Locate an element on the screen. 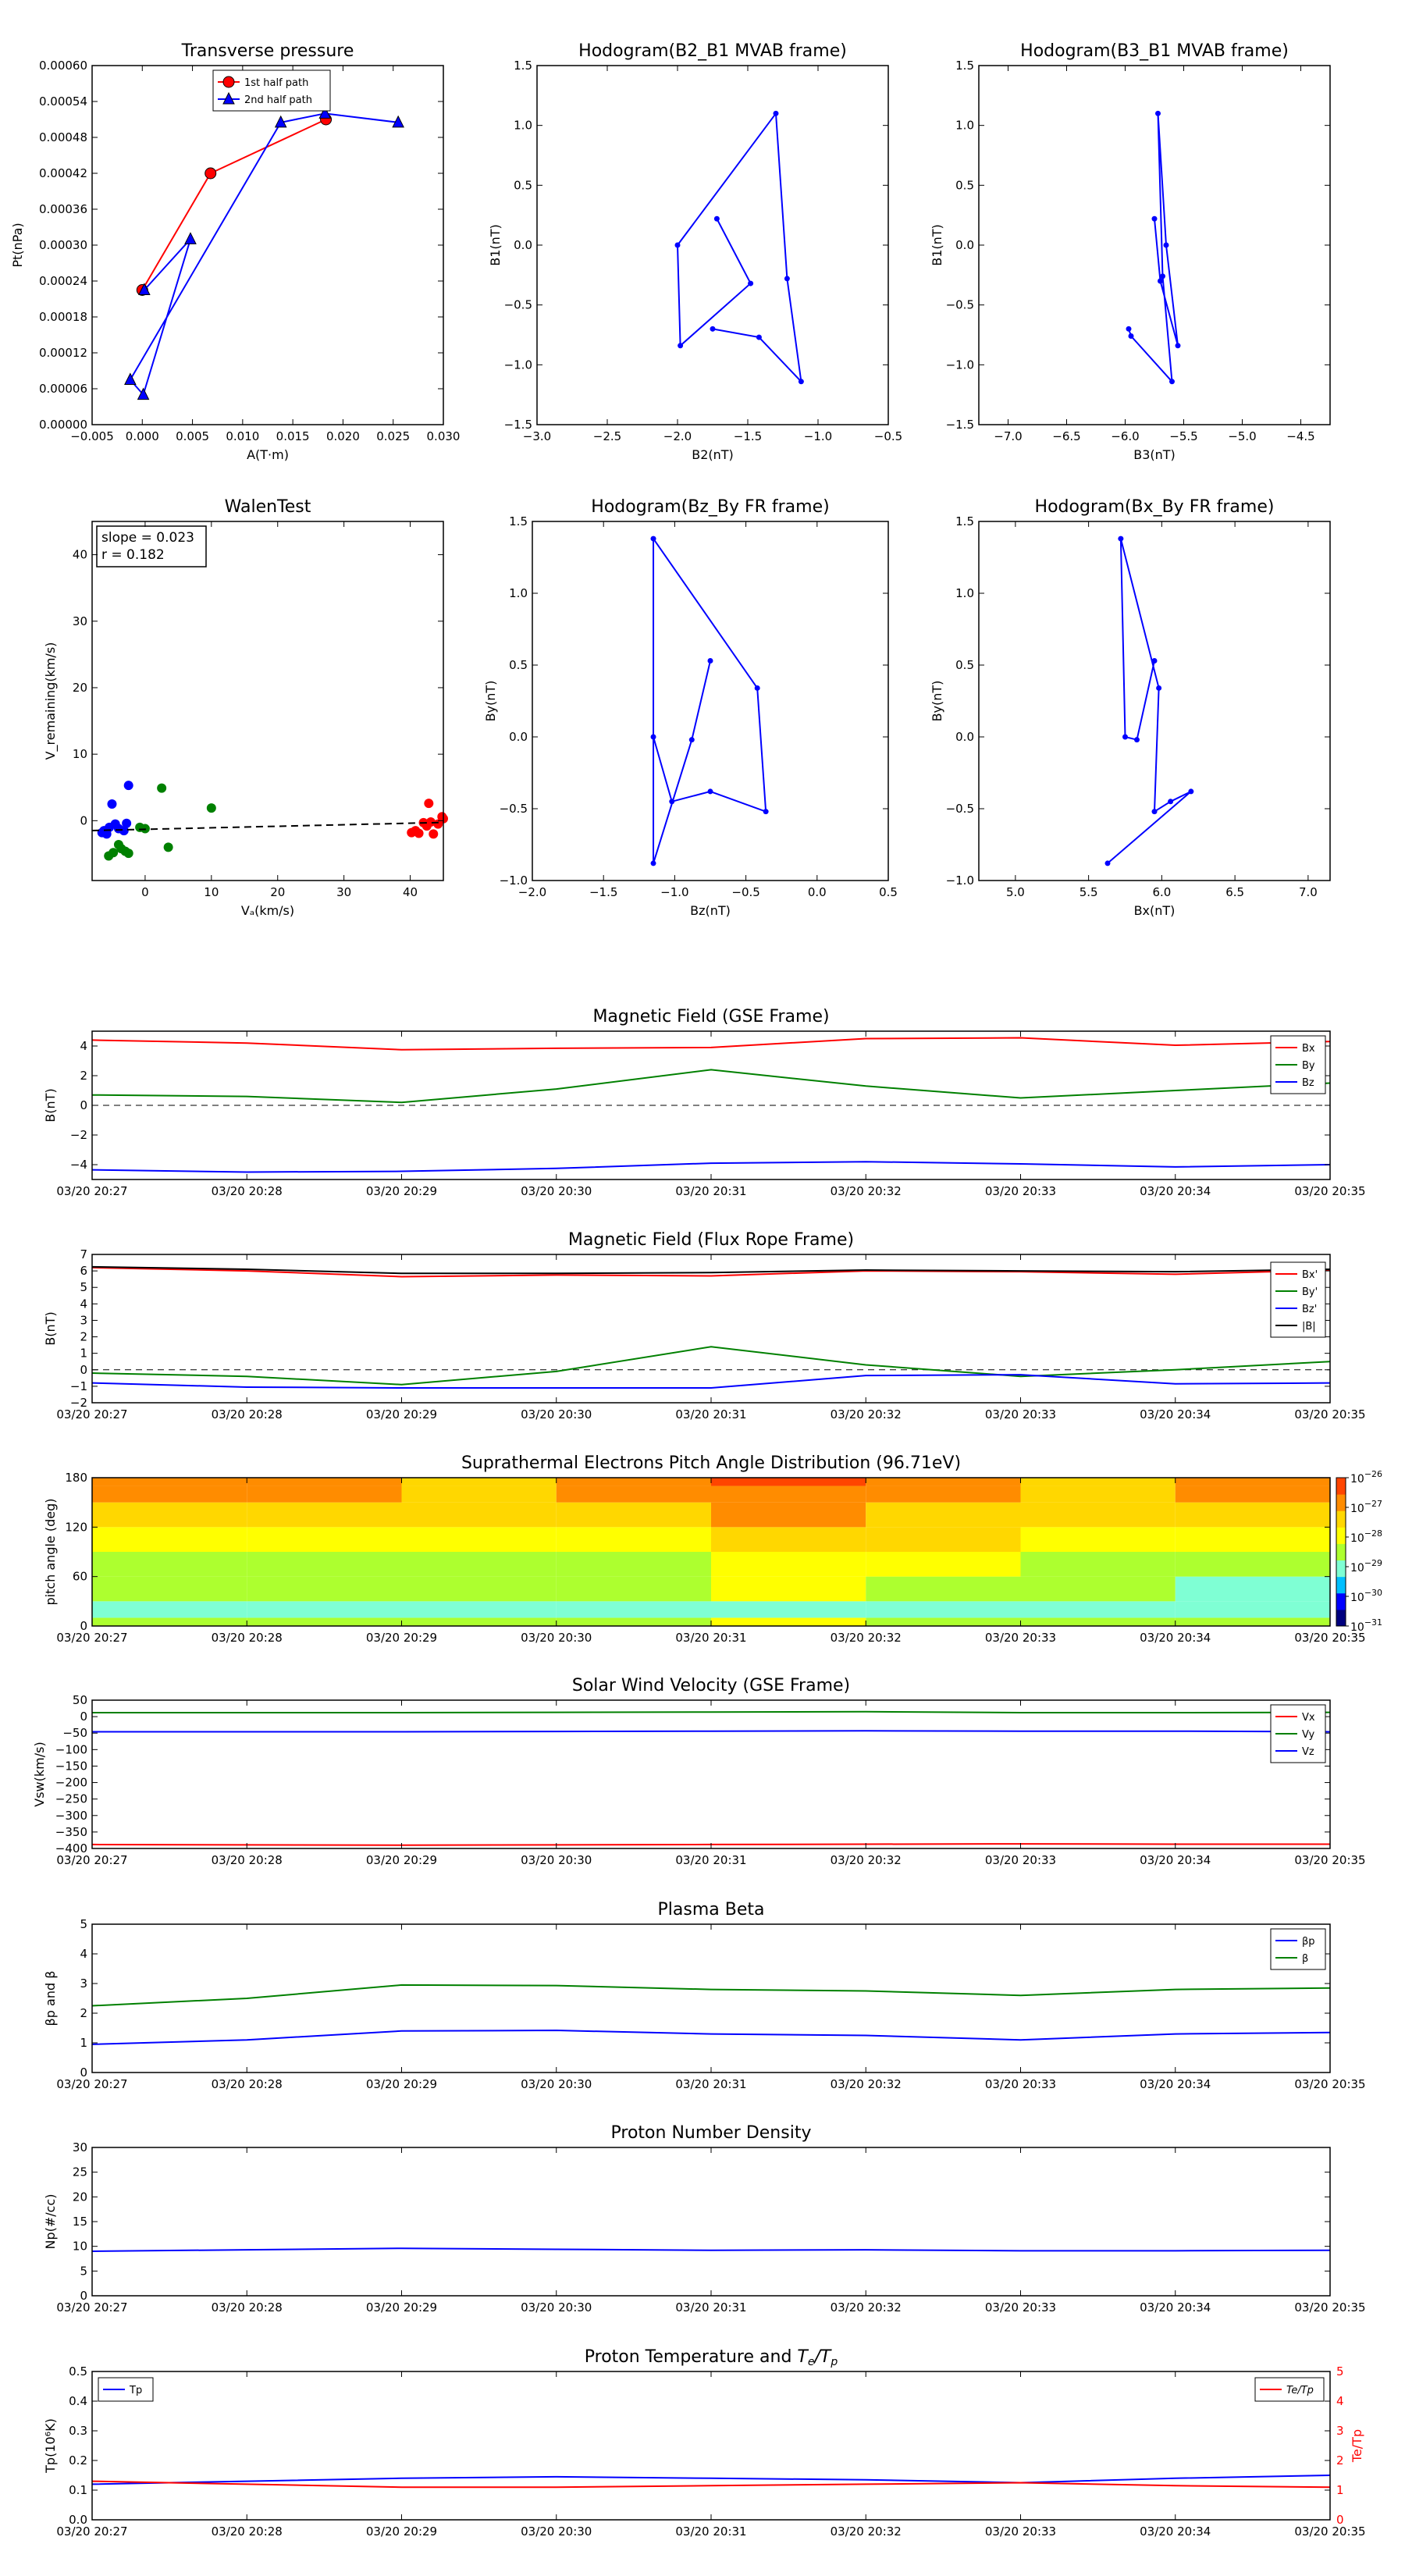 This screenshot has height=2576, width=1405. y-axis-label: B1(nT) is located at coordinates (937, 245).